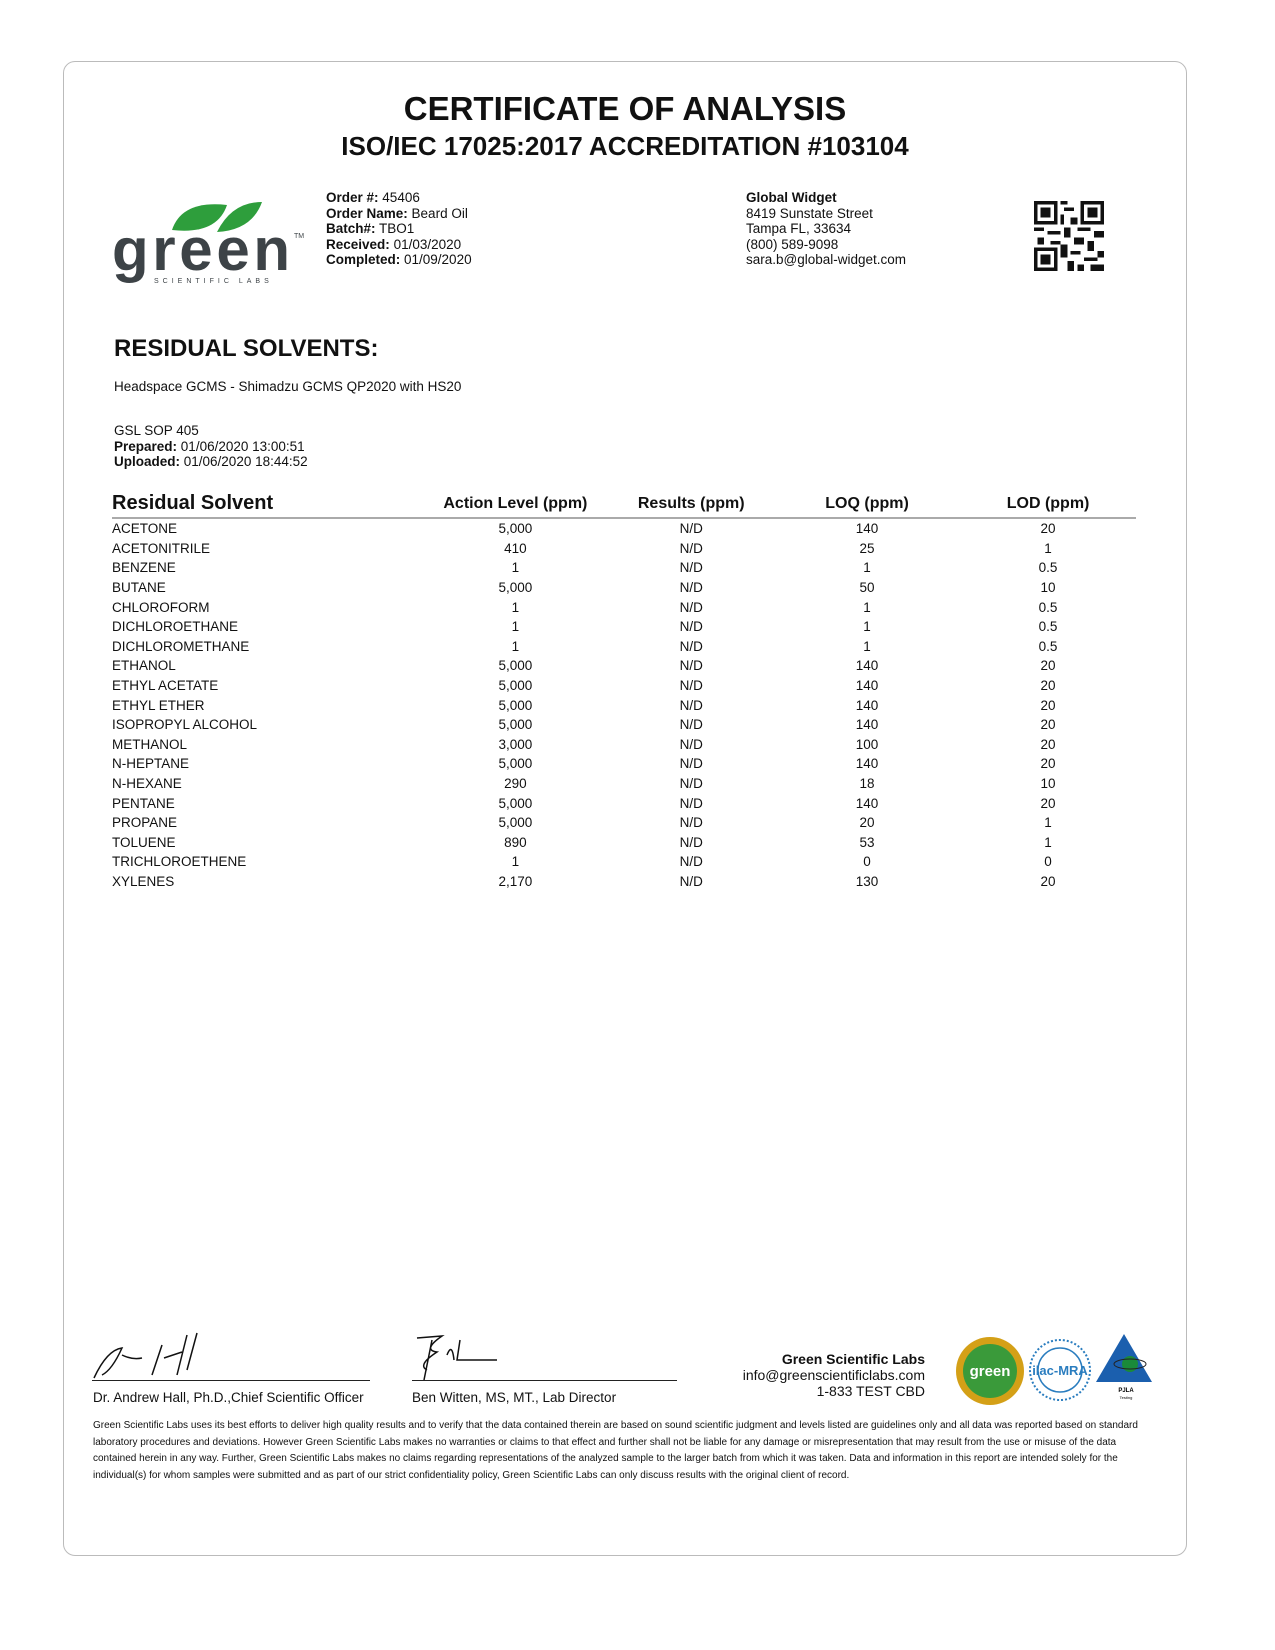  What do you see at coordinates (624, 745) in the screenshot?
I see `table-row: METHANOL 3,000 N/D 100 20` at bounding box center [624, 745].